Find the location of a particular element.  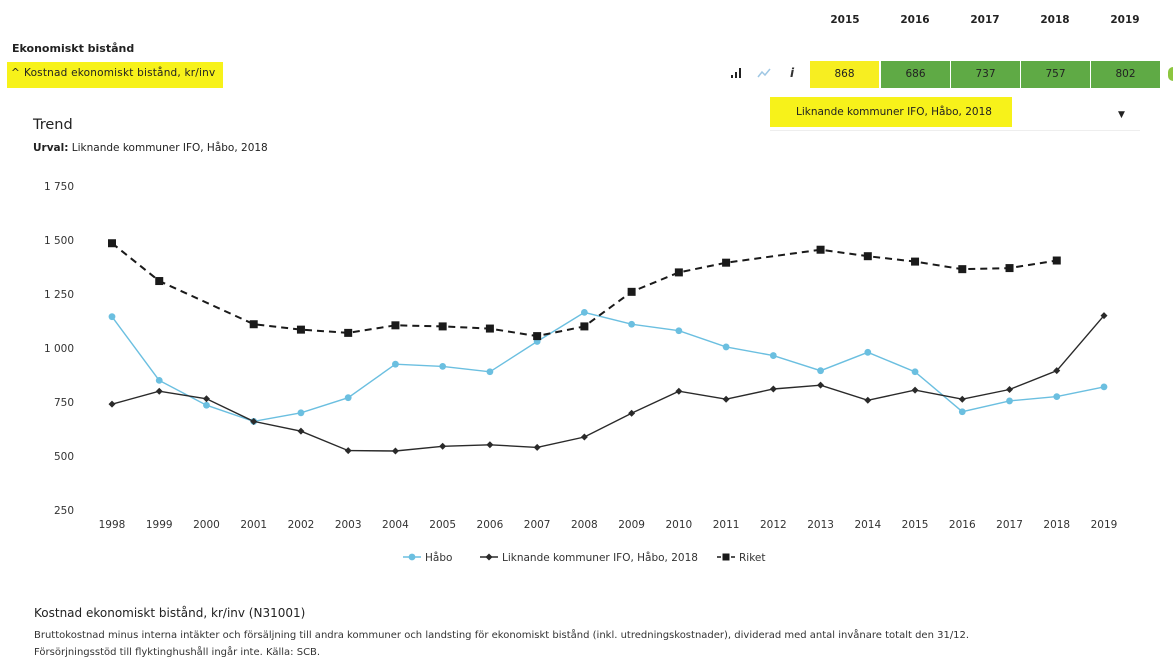

kpi-value-cell: 868 is located at coordinates (844, 74).